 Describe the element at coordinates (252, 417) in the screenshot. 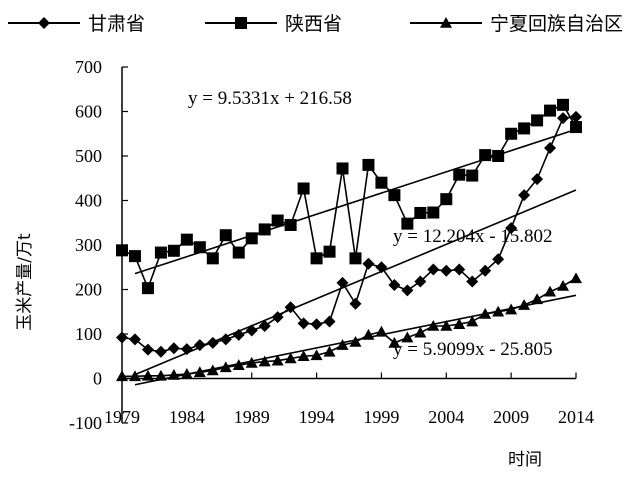

I see `x-tick-label: 1989` at that location.